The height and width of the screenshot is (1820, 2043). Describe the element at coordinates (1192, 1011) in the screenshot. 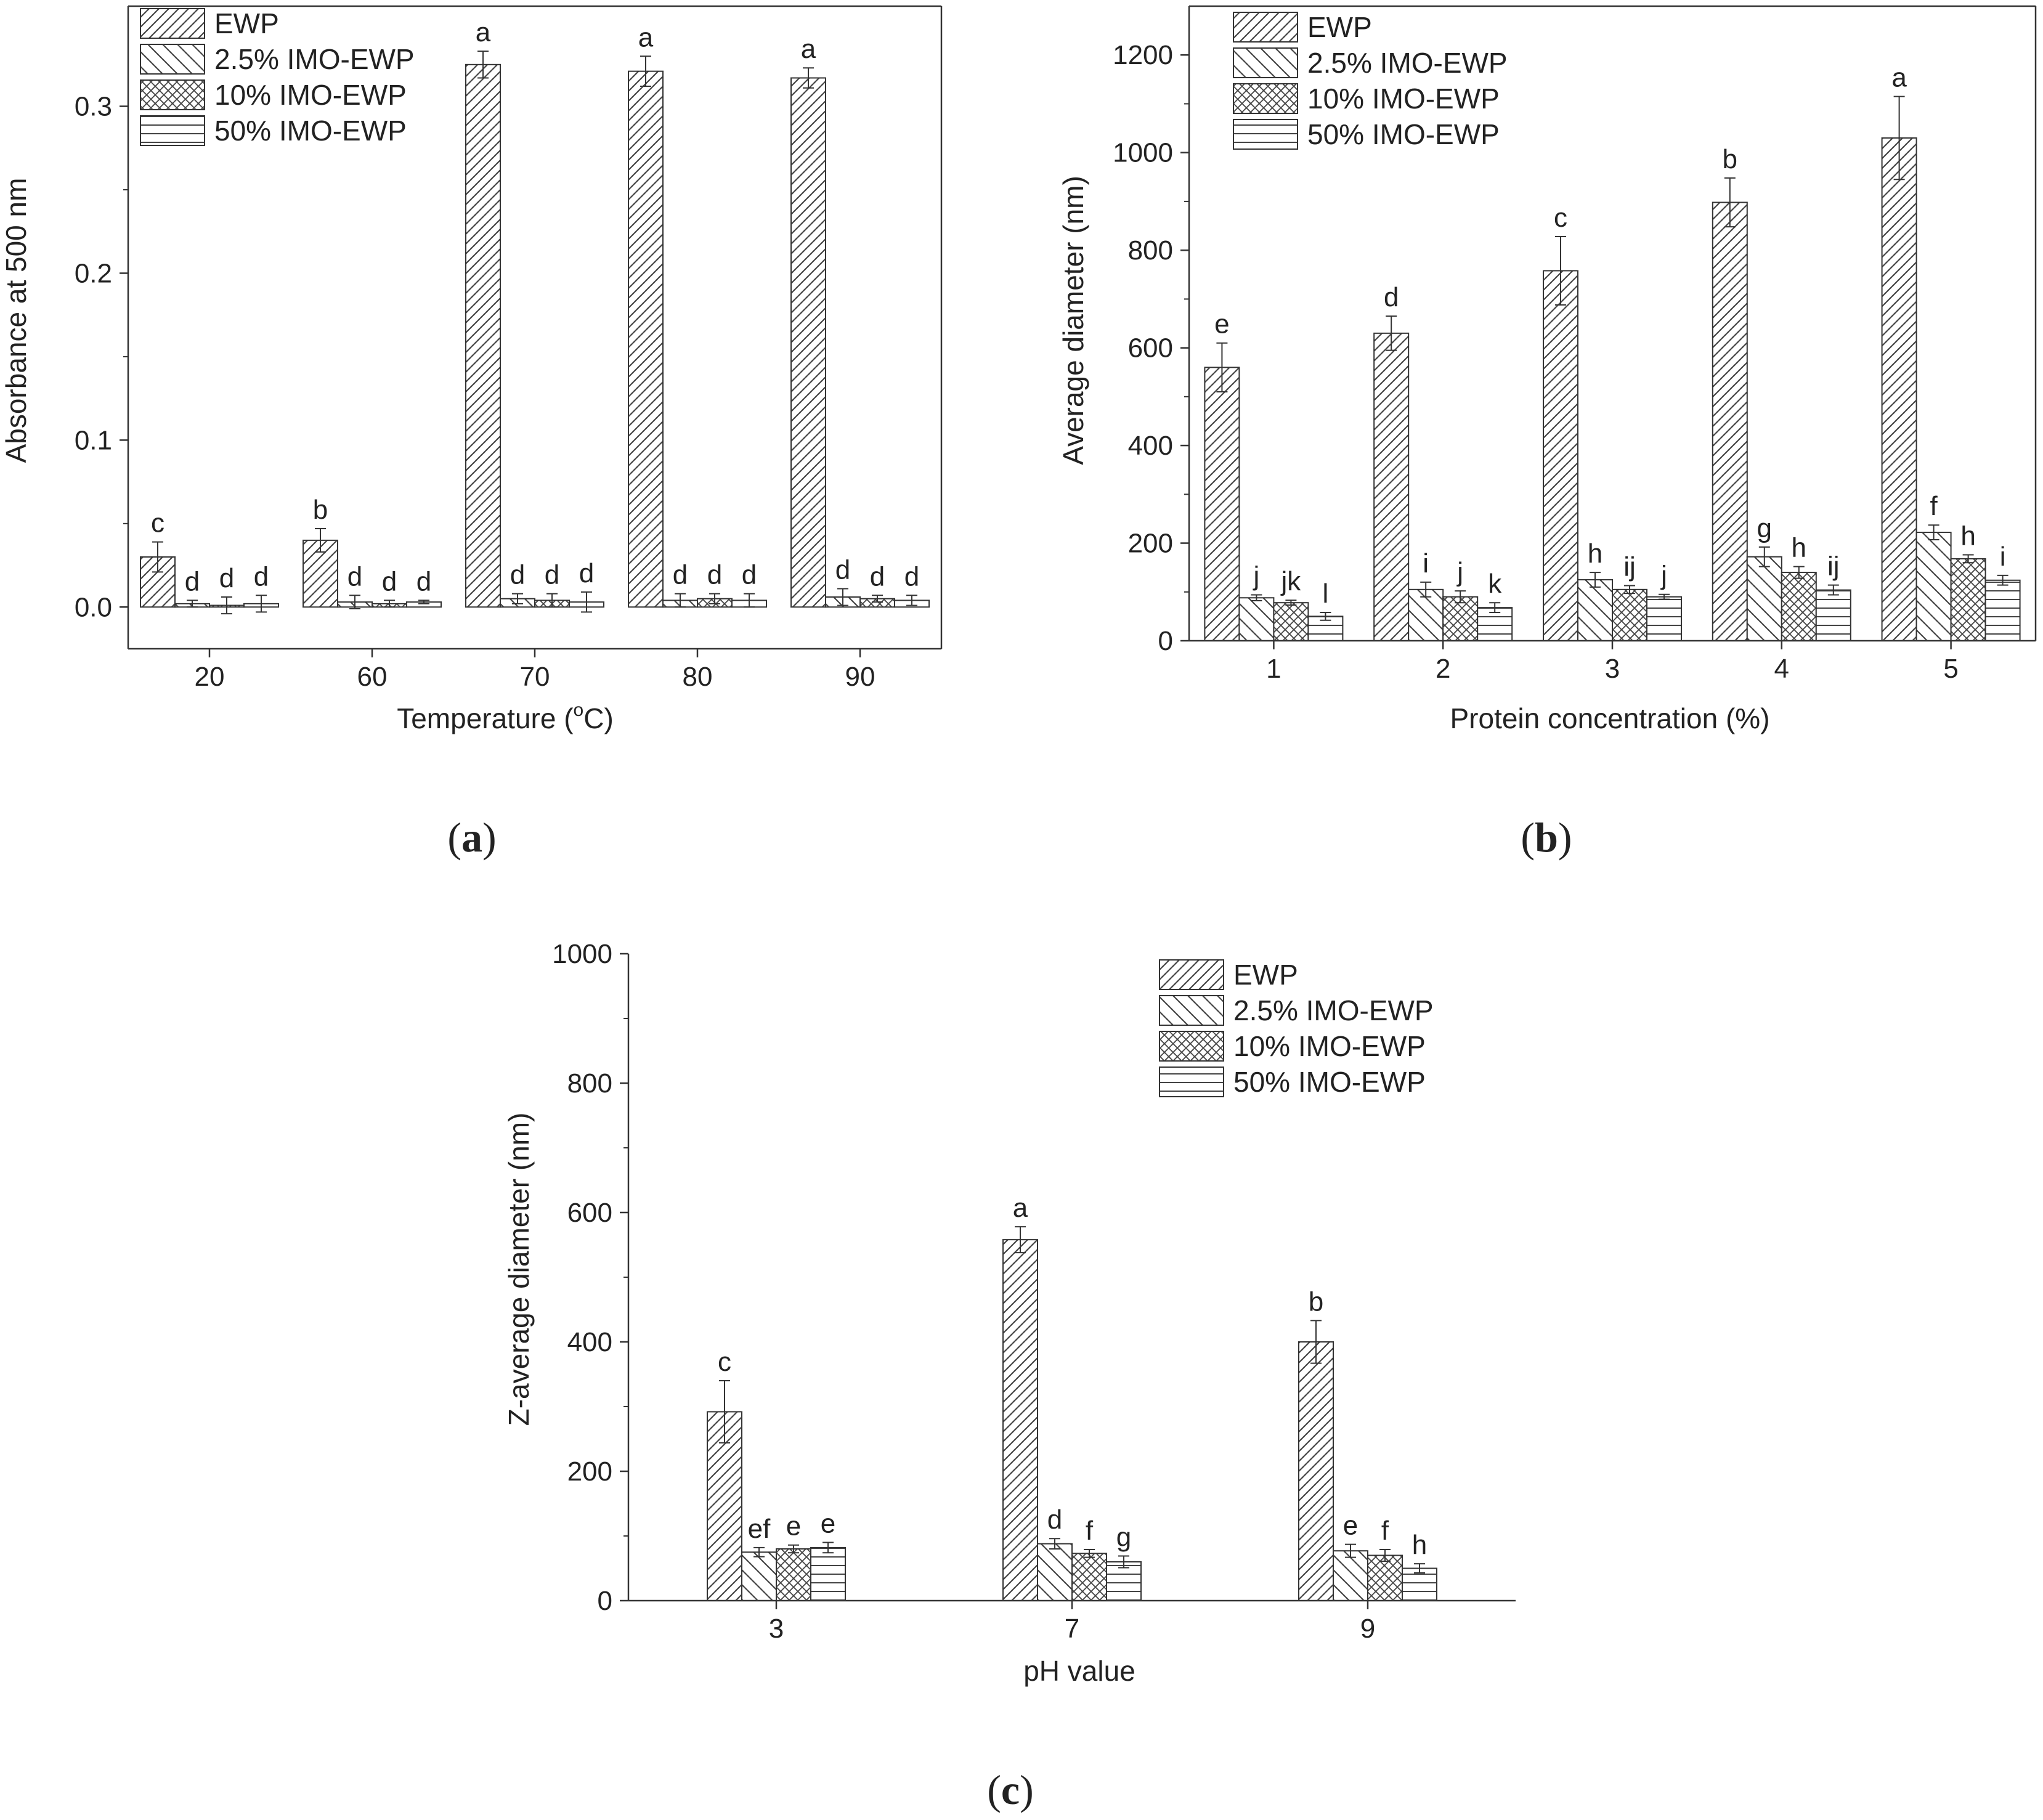

I see `legend-swatch-c-s1` at that location.